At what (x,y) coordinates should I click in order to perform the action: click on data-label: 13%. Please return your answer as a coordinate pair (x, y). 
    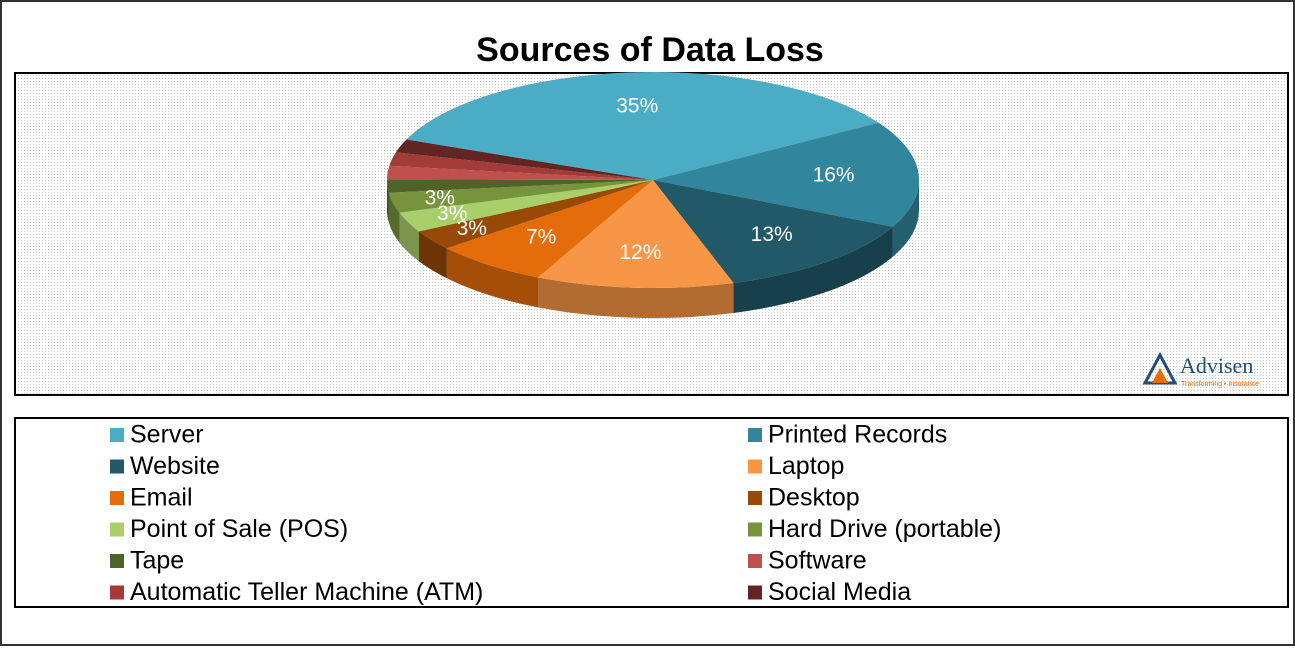
    Looking at the image, I should click on (772, 234).